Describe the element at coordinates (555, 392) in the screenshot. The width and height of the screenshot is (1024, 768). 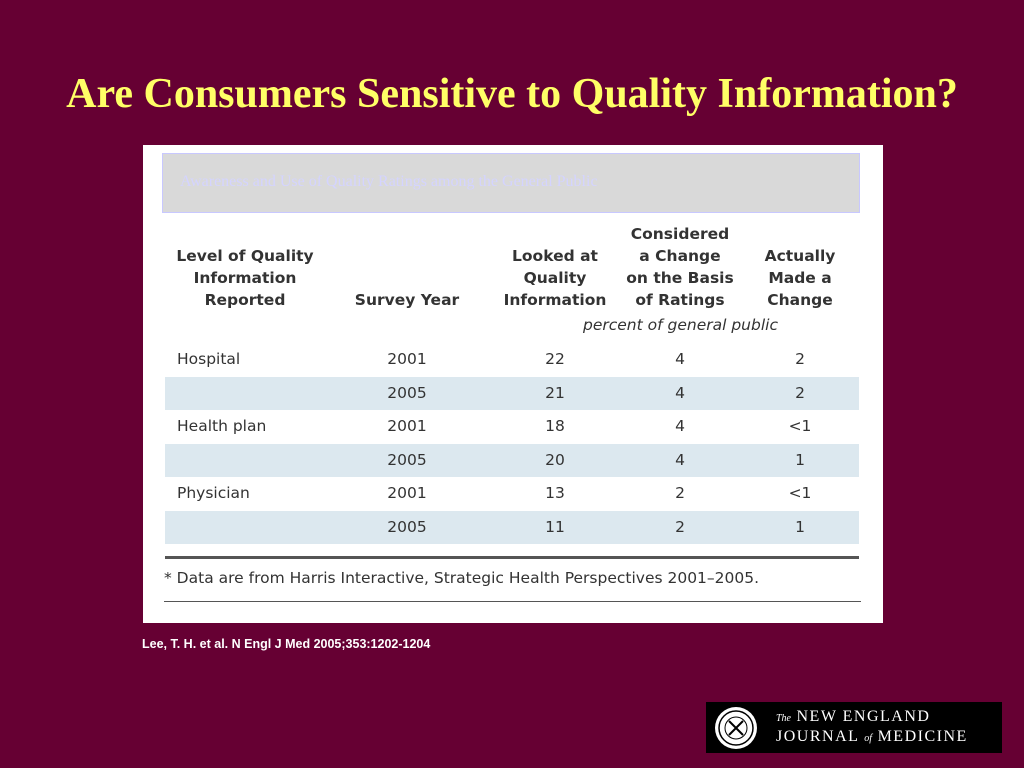
I see `cell-looked: 21` at that location.